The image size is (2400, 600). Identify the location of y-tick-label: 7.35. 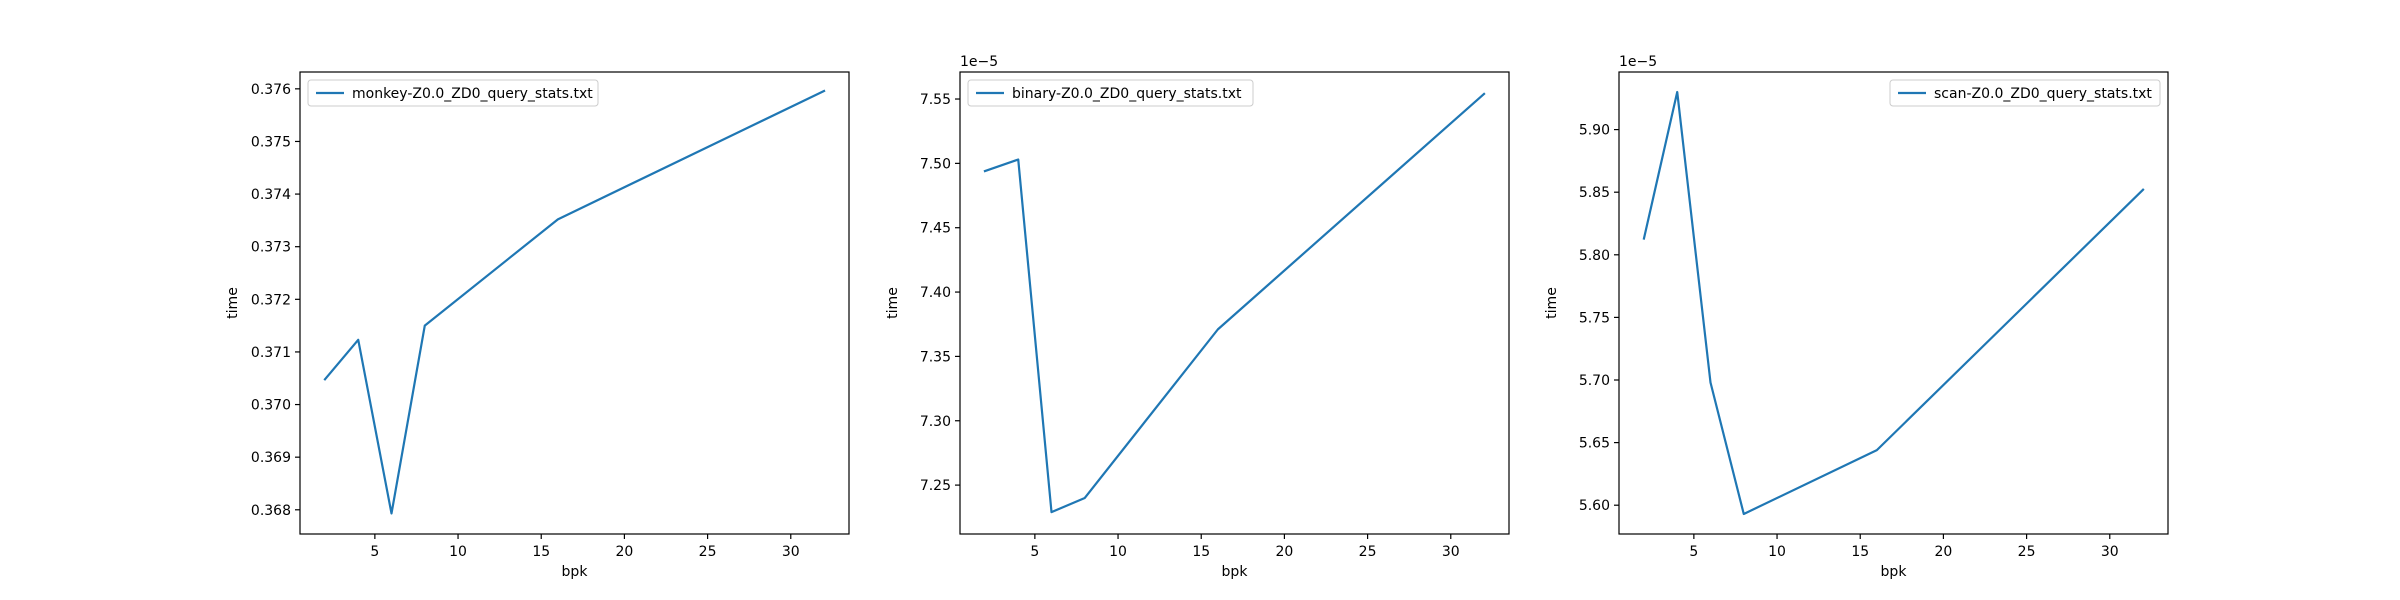
(935, 357).